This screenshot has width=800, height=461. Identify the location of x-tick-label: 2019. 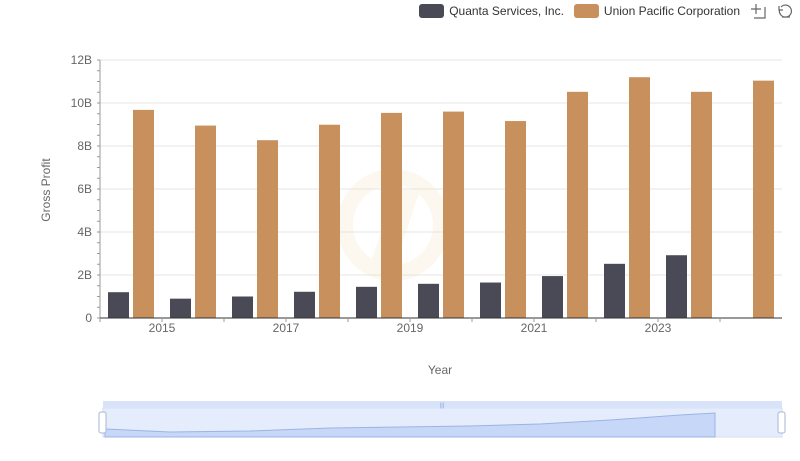
(410, 328).